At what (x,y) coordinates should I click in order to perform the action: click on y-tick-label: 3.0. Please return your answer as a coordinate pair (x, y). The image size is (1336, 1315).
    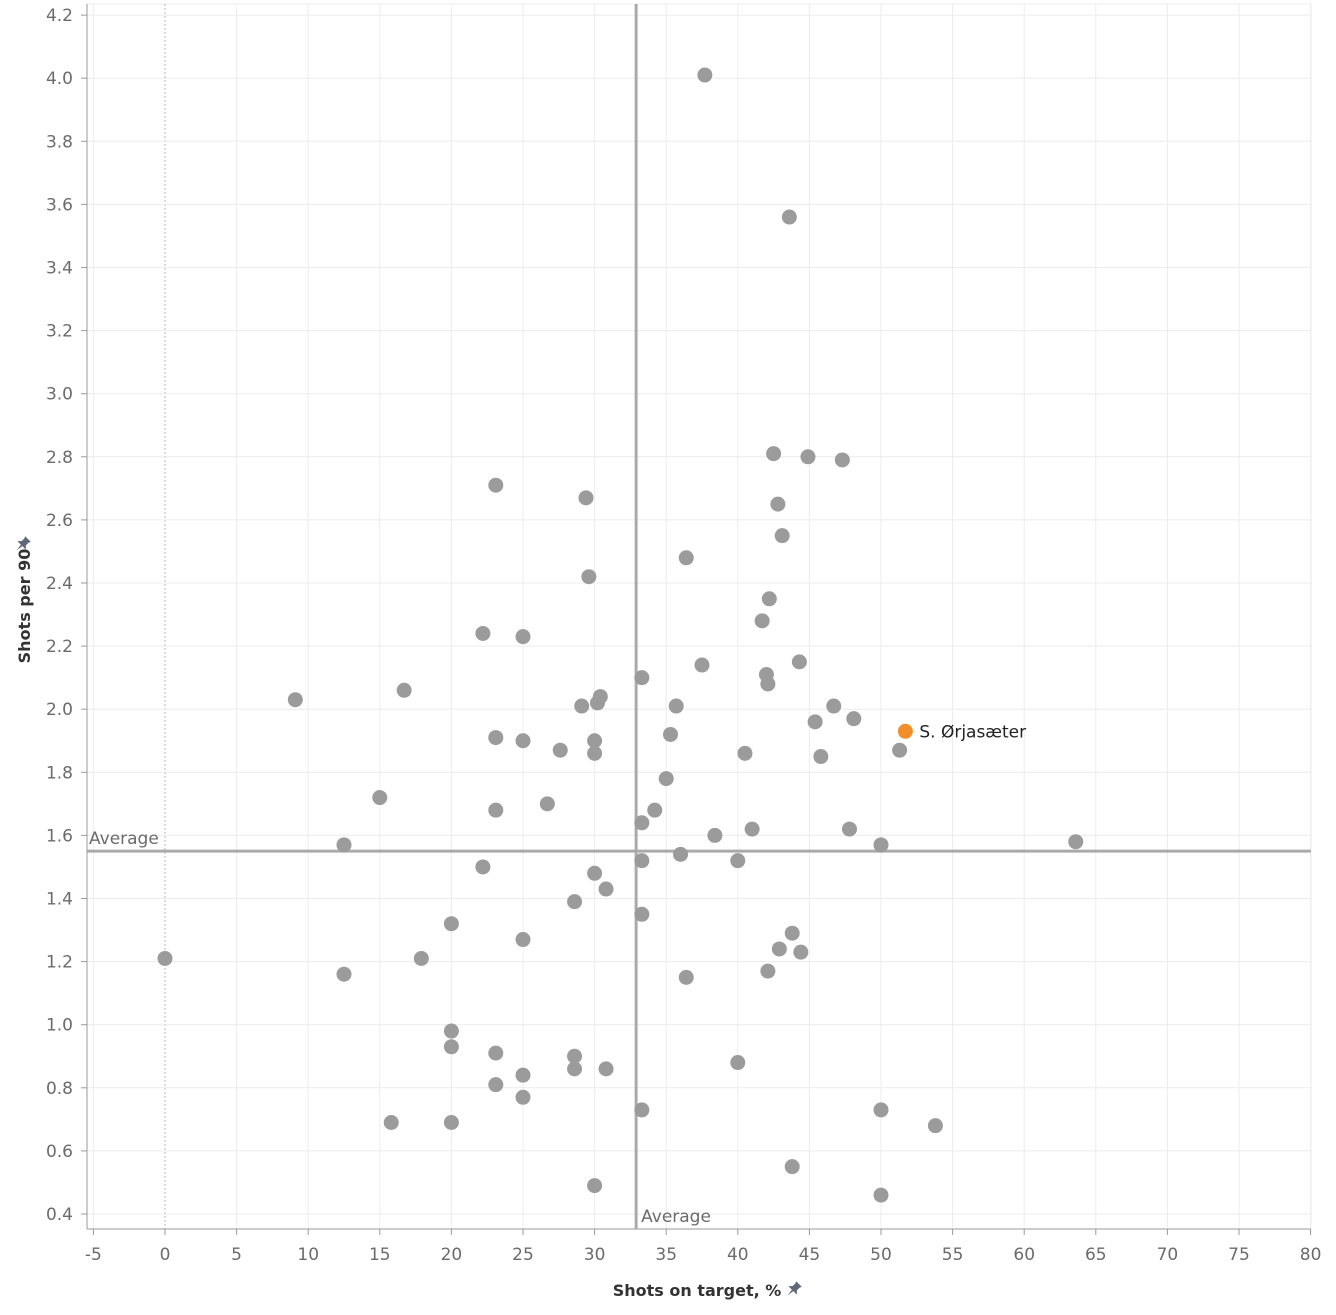
    Looking at the image, I should click on (59, 395).